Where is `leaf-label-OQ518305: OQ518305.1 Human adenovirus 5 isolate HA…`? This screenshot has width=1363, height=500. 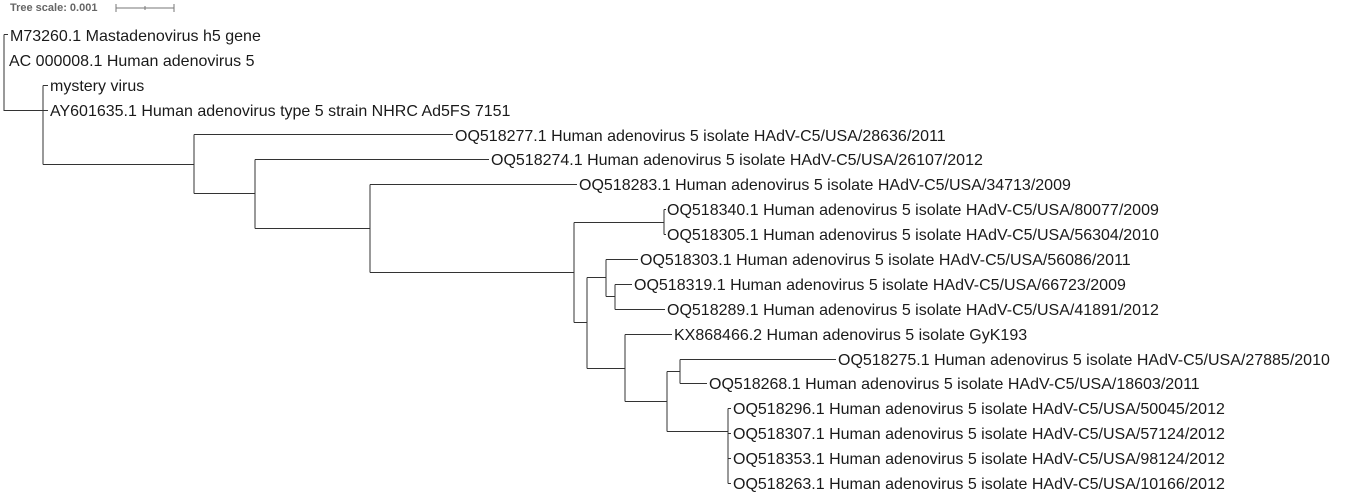 leaf-label-OQ518305: OQ518305.1 Human adenovirus 5 isolate HA… is located at coordinates (913, 235).